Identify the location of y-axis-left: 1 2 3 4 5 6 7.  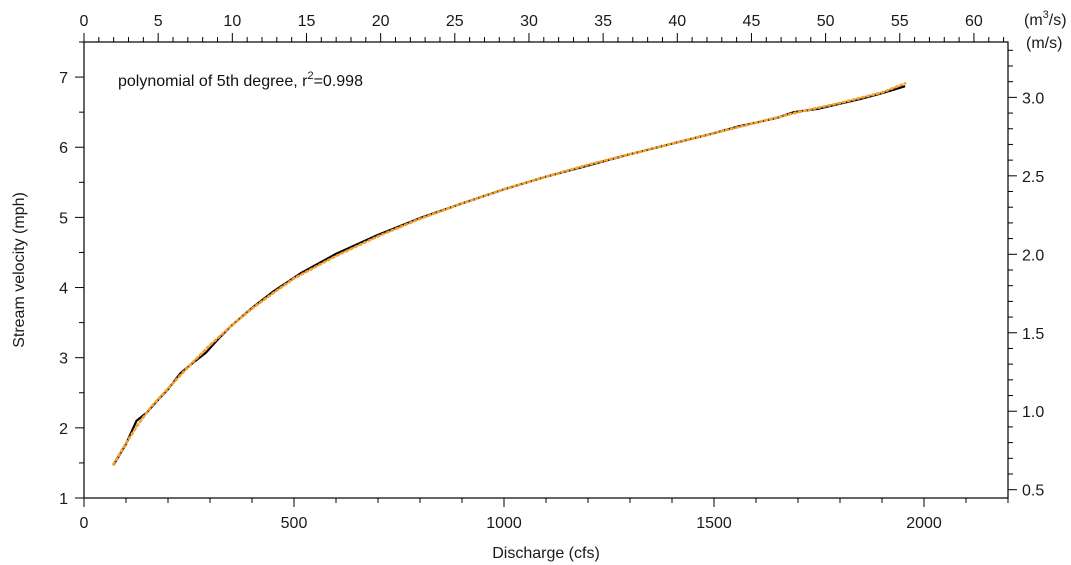
(71, 274).